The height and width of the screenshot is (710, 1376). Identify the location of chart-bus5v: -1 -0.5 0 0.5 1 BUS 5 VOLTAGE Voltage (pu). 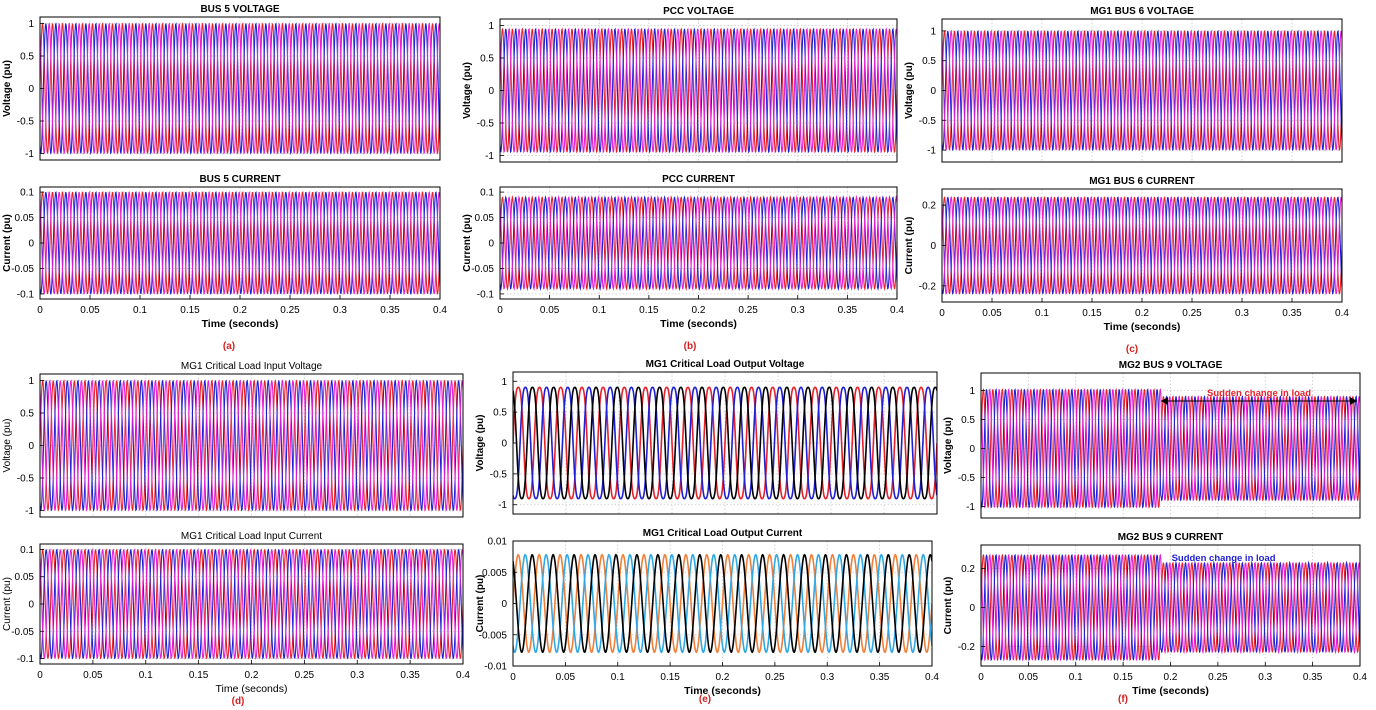
(221, 82).